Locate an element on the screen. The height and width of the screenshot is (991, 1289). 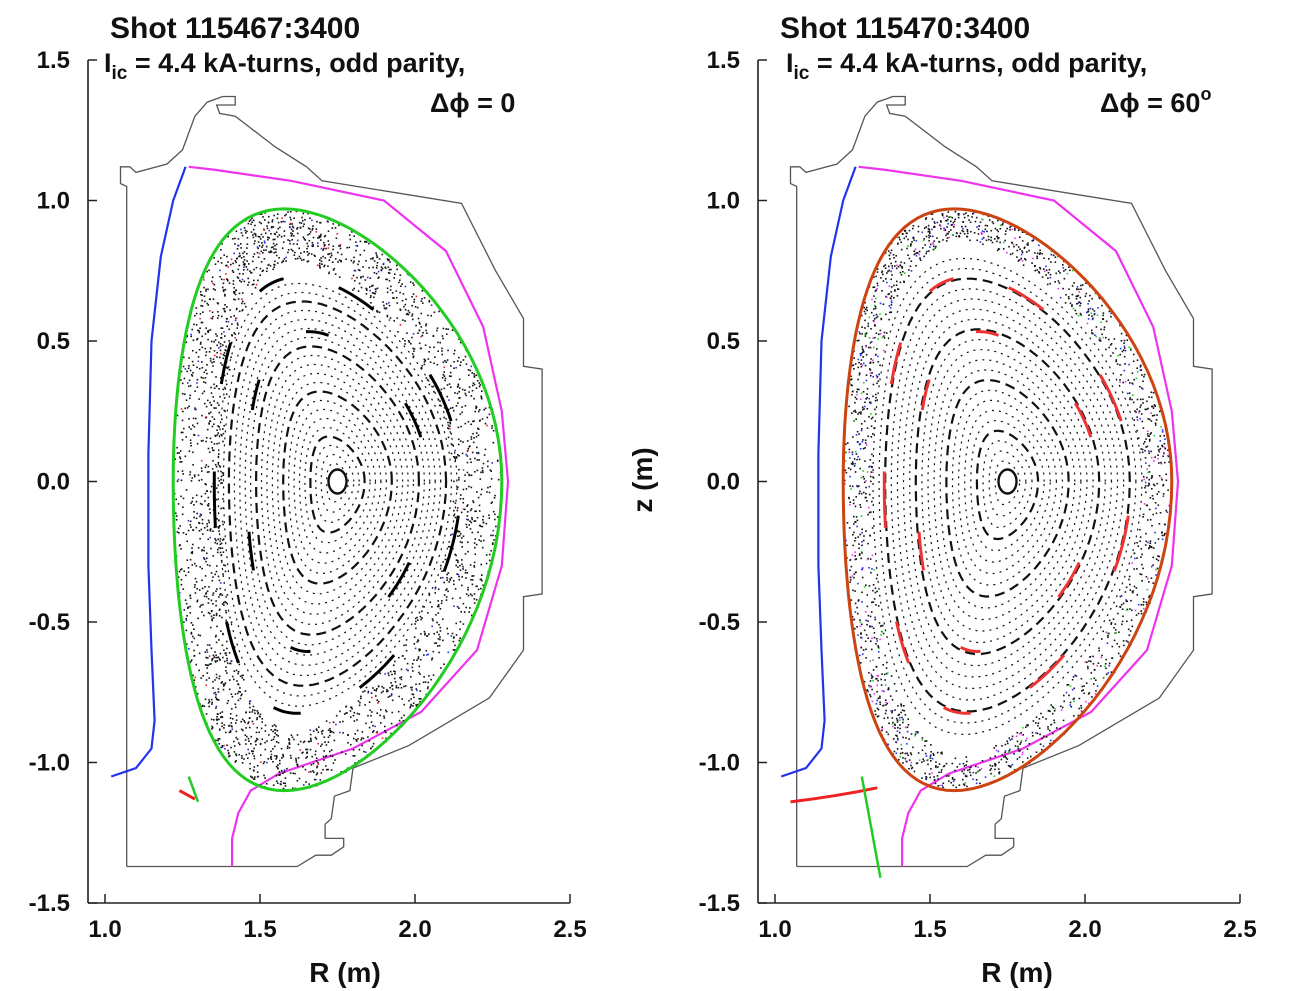
island-chains is located at coordinates (336, 496).